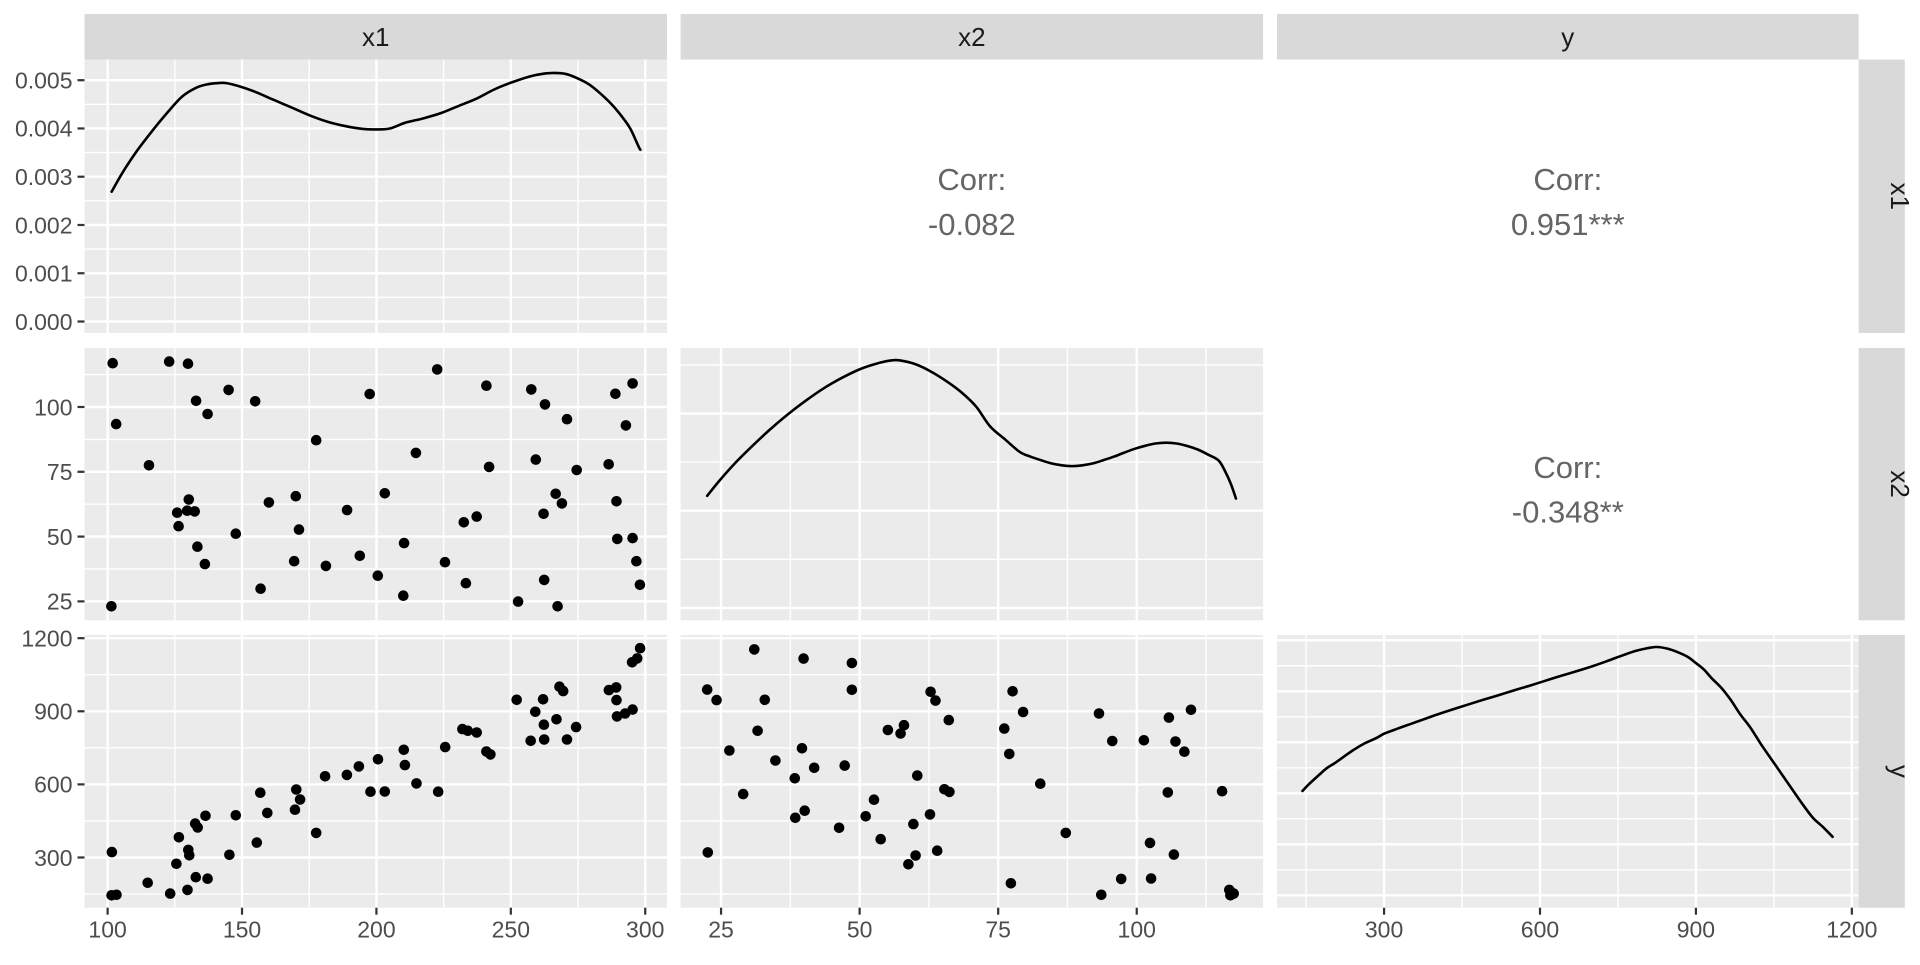  What do you see at coordinates (1568, 771) in the screenshot?
I see `panel-density-r2c2` at bounding box center [1568, 771].